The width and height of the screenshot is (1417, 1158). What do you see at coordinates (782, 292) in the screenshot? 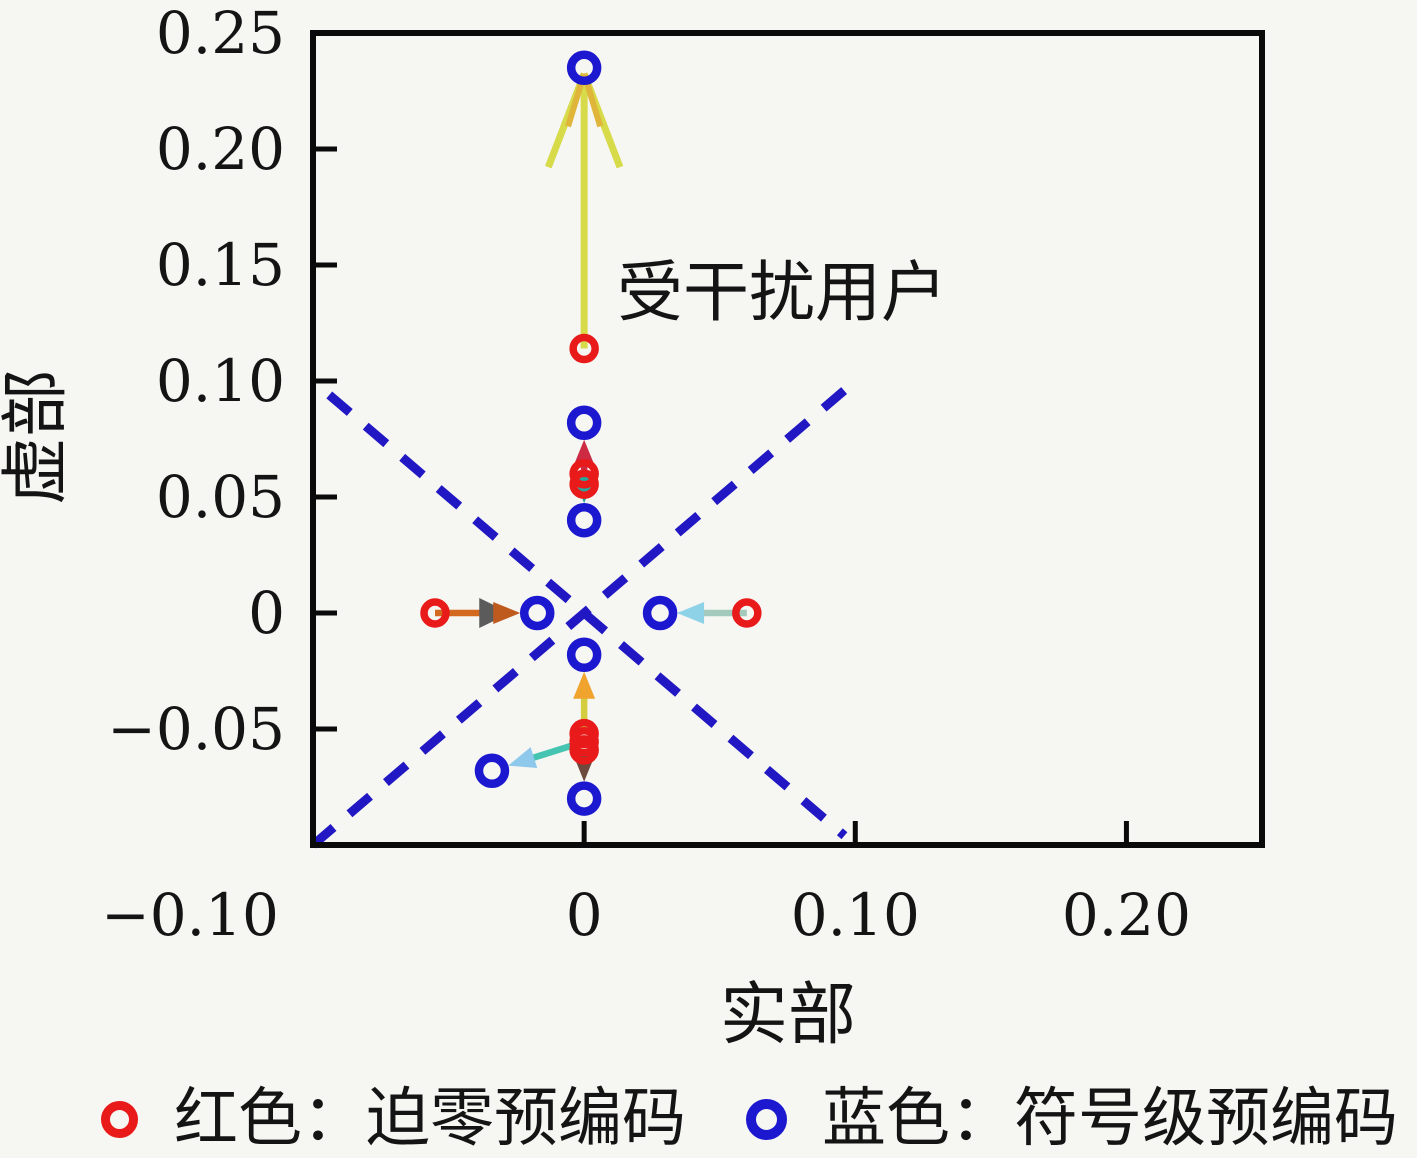
I see `annotation-interfered-user: 受干扰用户` at bounding box center [782, 292].